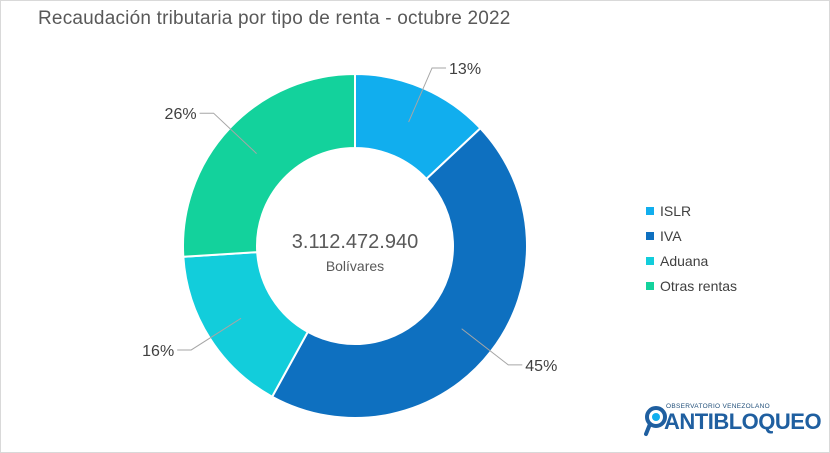 The image size is (830, 453). Describe the element at coordinates (209, 334) in the screenshot. I see `leader-line-aduana` at that location.